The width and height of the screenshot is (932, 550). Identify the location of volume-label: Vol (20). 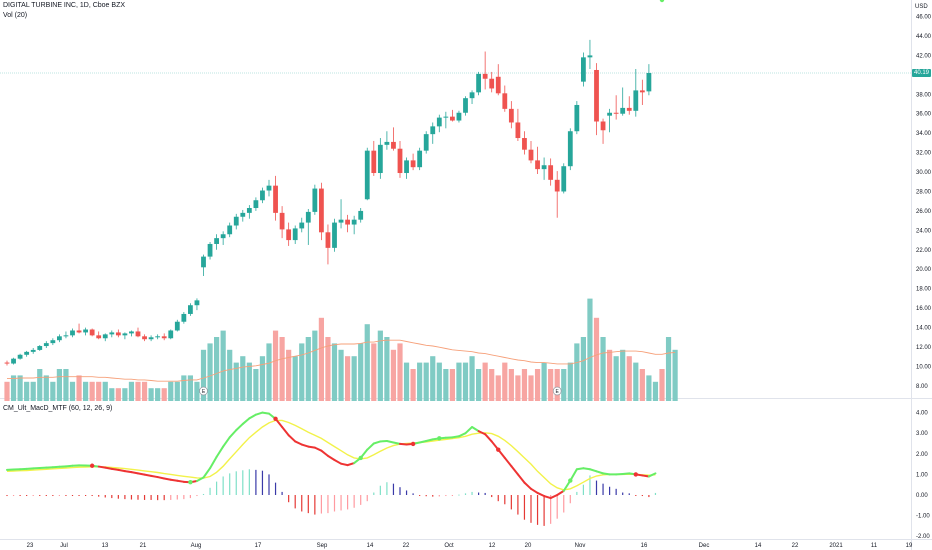
(15, 15).